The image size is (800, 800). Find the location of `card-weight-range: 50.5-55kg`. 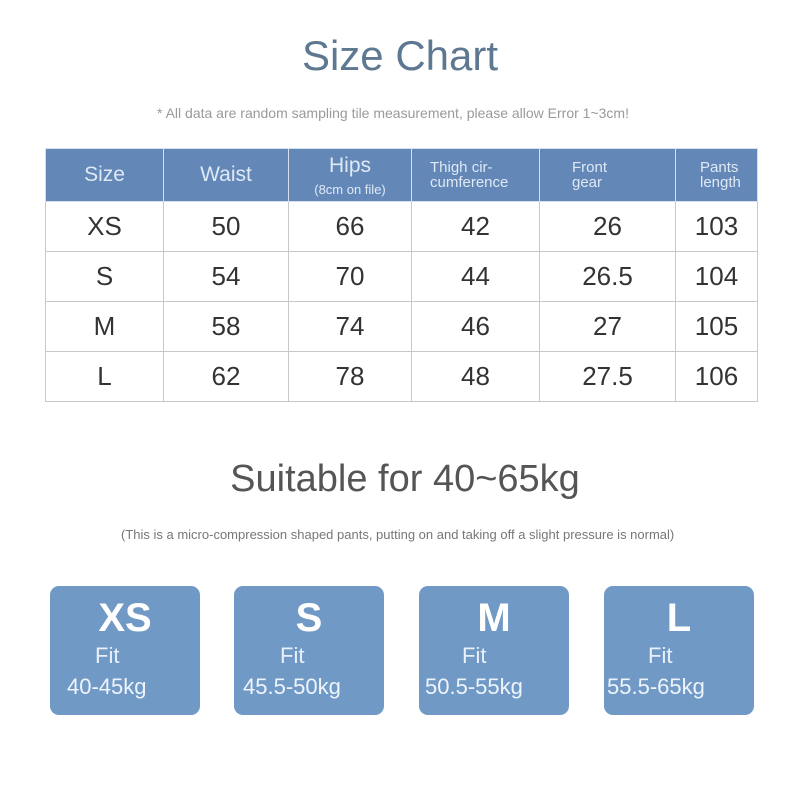

card-weight-range: 50.5-55kg is located at coordinates (474, 686).